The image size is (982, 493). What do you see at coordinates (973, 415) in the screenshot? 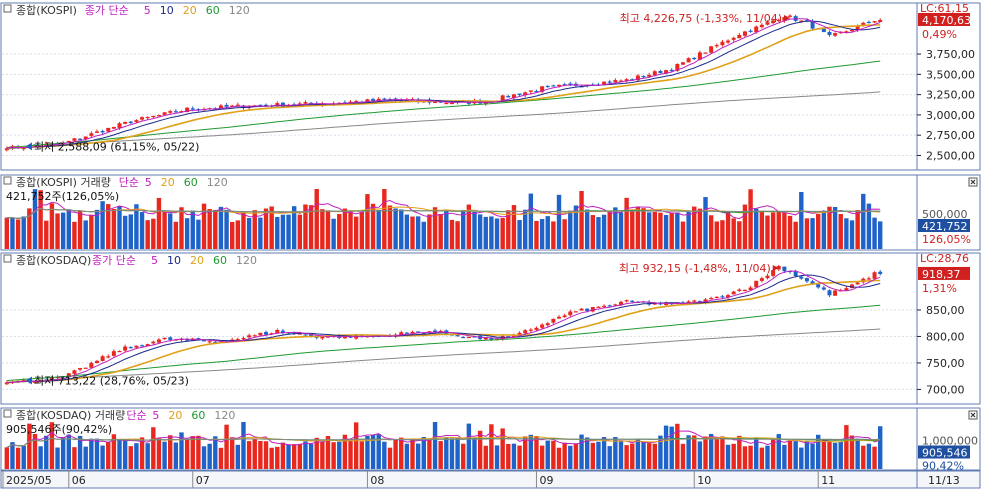
I see `kosdaq-vol-close-icon` at bounding box center [973, 415].